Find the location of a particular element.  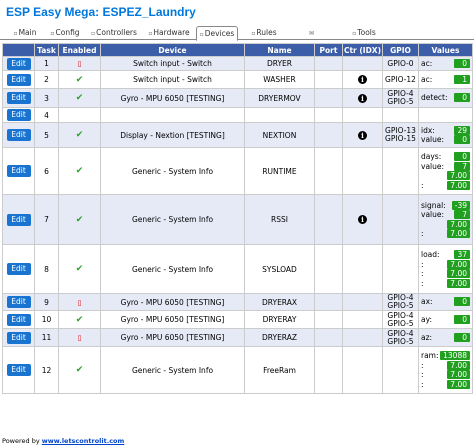

values-cell: az: 0 is located at coordinates (445, 337).